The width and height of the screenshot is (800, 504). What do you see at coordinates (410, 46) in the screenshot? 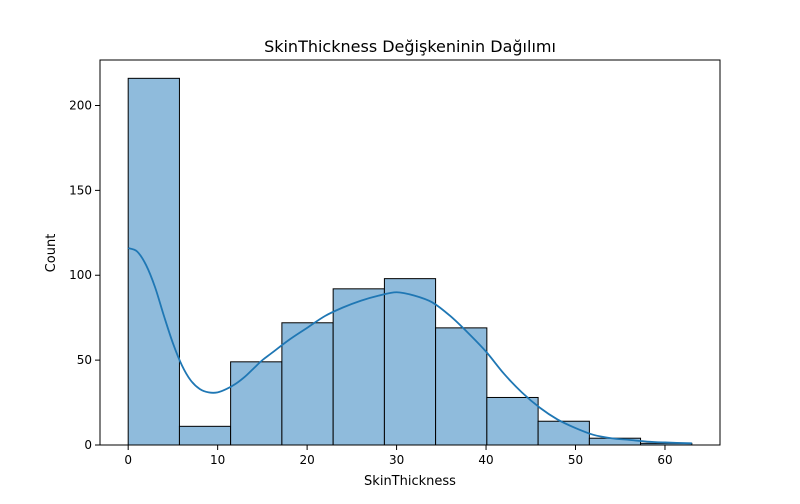
I see `chart-title: SkinThickness Değişkeninin Dağılımı` at bounding box center [410, 46].